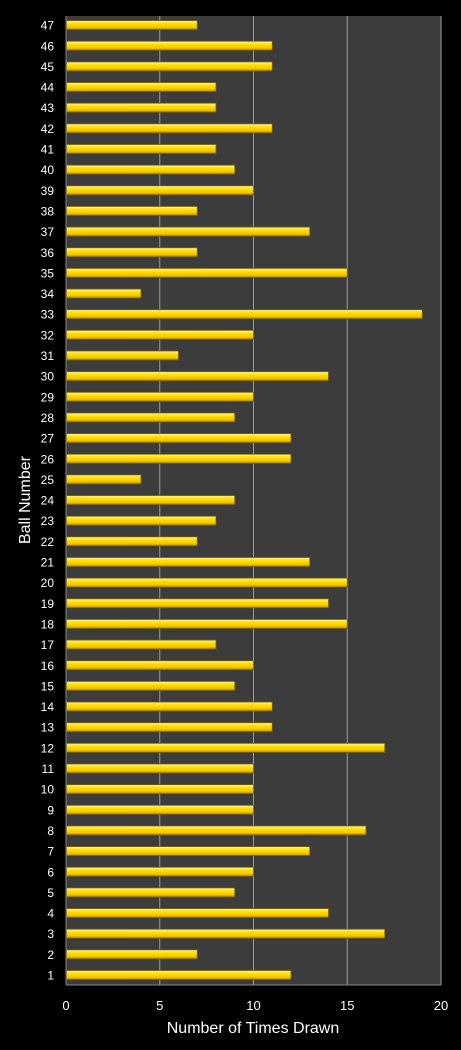 This screenshot has width=461, height=1050. I want to click on y-tick-label: 31, so click(48, 356).